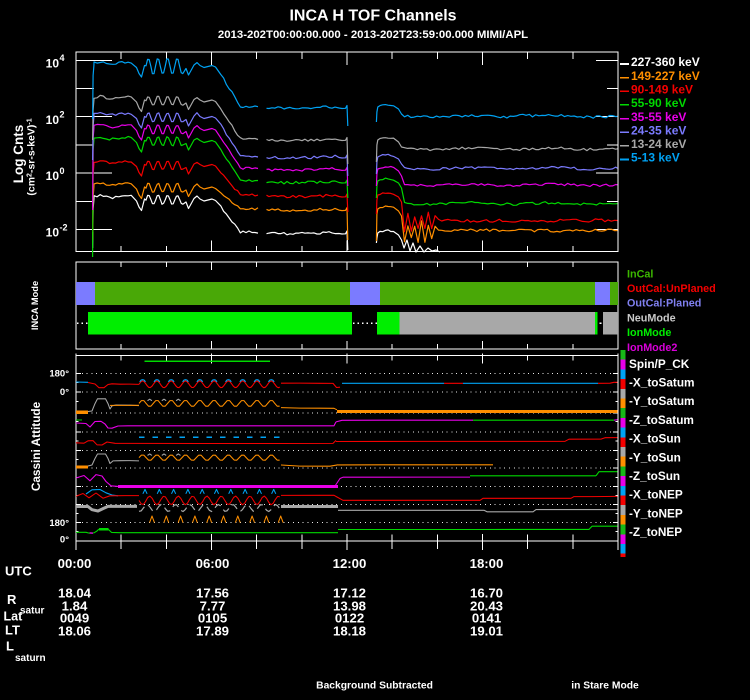 The width and height of the screenshot is (750, 700). Describe the element at coordinates (649, 333) in the screenshot. I see `svg-text: IonMode` at that location.